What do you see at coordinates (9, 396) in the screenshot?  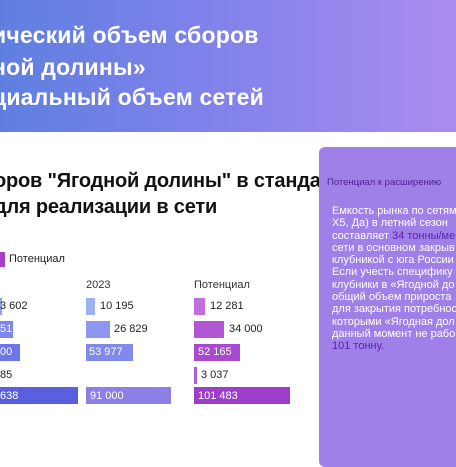 I see `value-col1-row5: 638` at bounding box center [9, 396].